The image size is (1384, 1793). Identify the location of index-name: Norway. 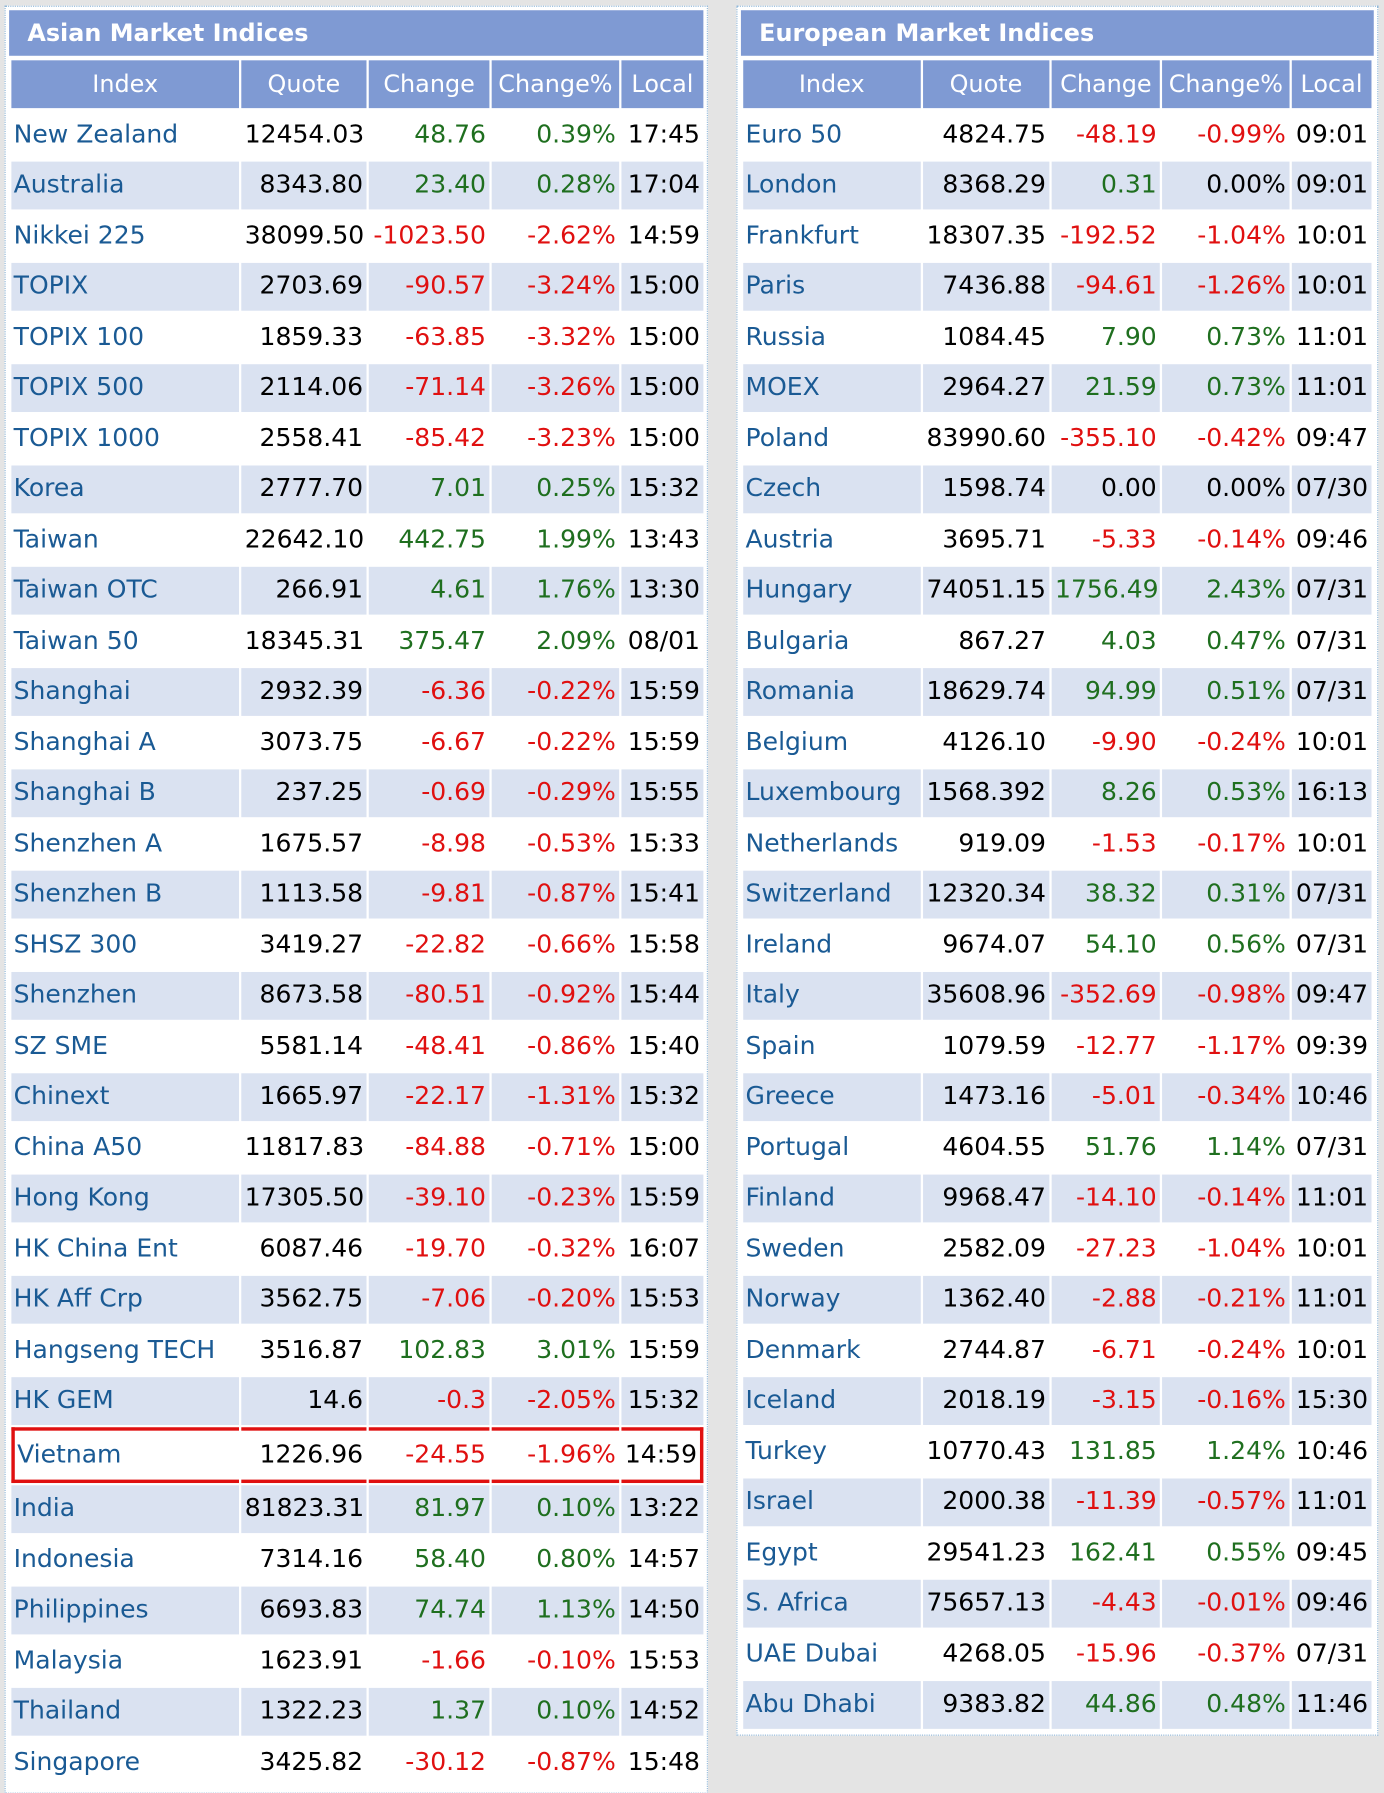
(832, 1299).